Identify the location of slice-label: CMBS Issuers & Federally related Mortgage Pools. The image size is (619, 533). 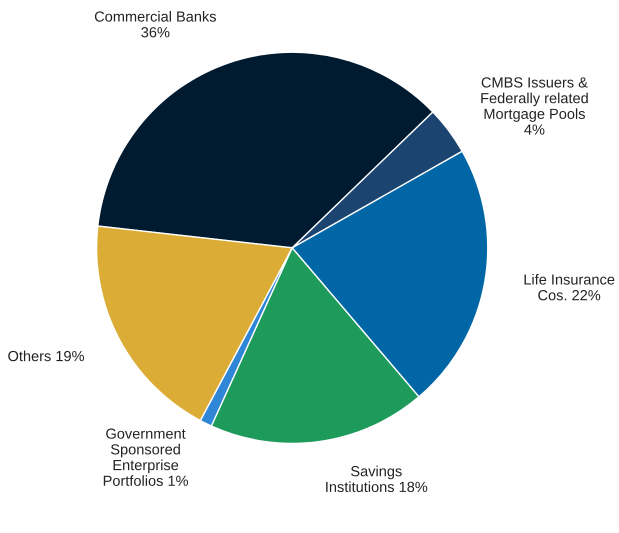
(534, 99).